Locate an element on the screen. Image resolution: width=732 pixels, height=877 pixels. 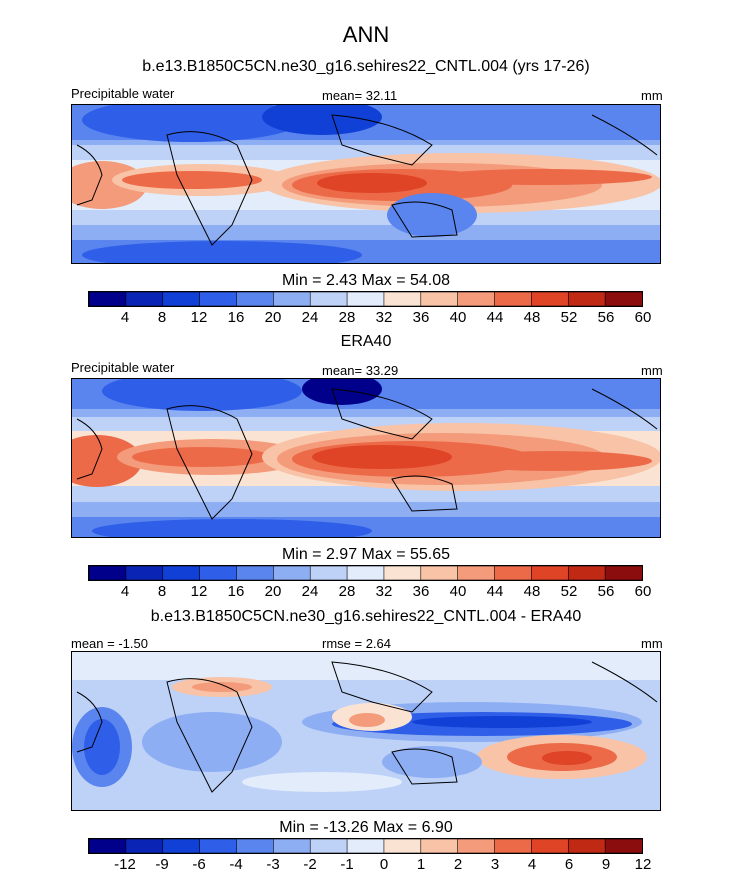
panel3-map-field is located at coordinates (366, 731).